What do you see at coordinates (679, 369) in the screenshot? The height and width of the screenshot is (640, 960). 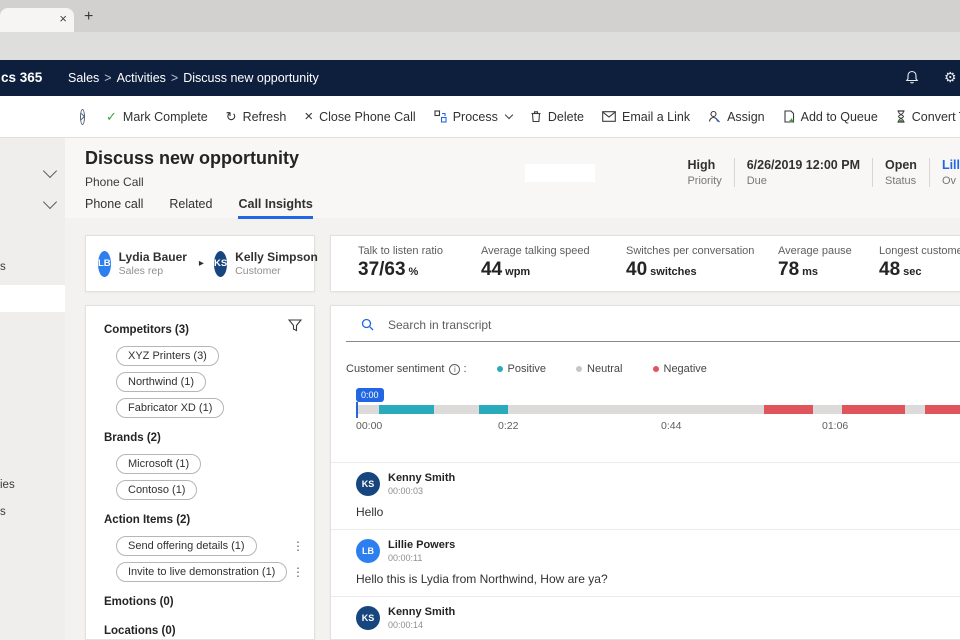 I see `legend-negative: Negative` at bounding box center [679, 369].